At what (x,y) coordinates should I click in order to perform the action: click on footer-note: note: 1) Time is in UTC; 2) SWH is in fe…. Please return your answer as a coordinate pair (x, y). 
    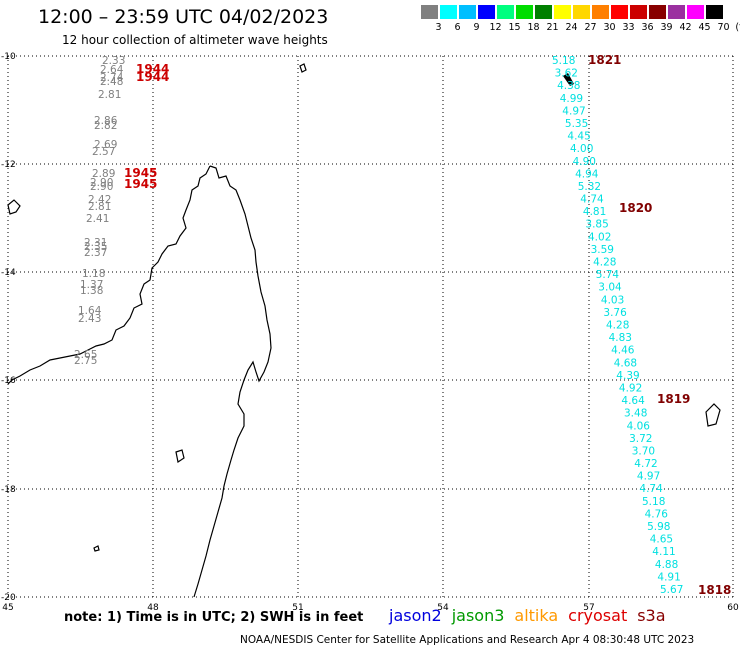
    Looking at the image, I should click on (214, 617).